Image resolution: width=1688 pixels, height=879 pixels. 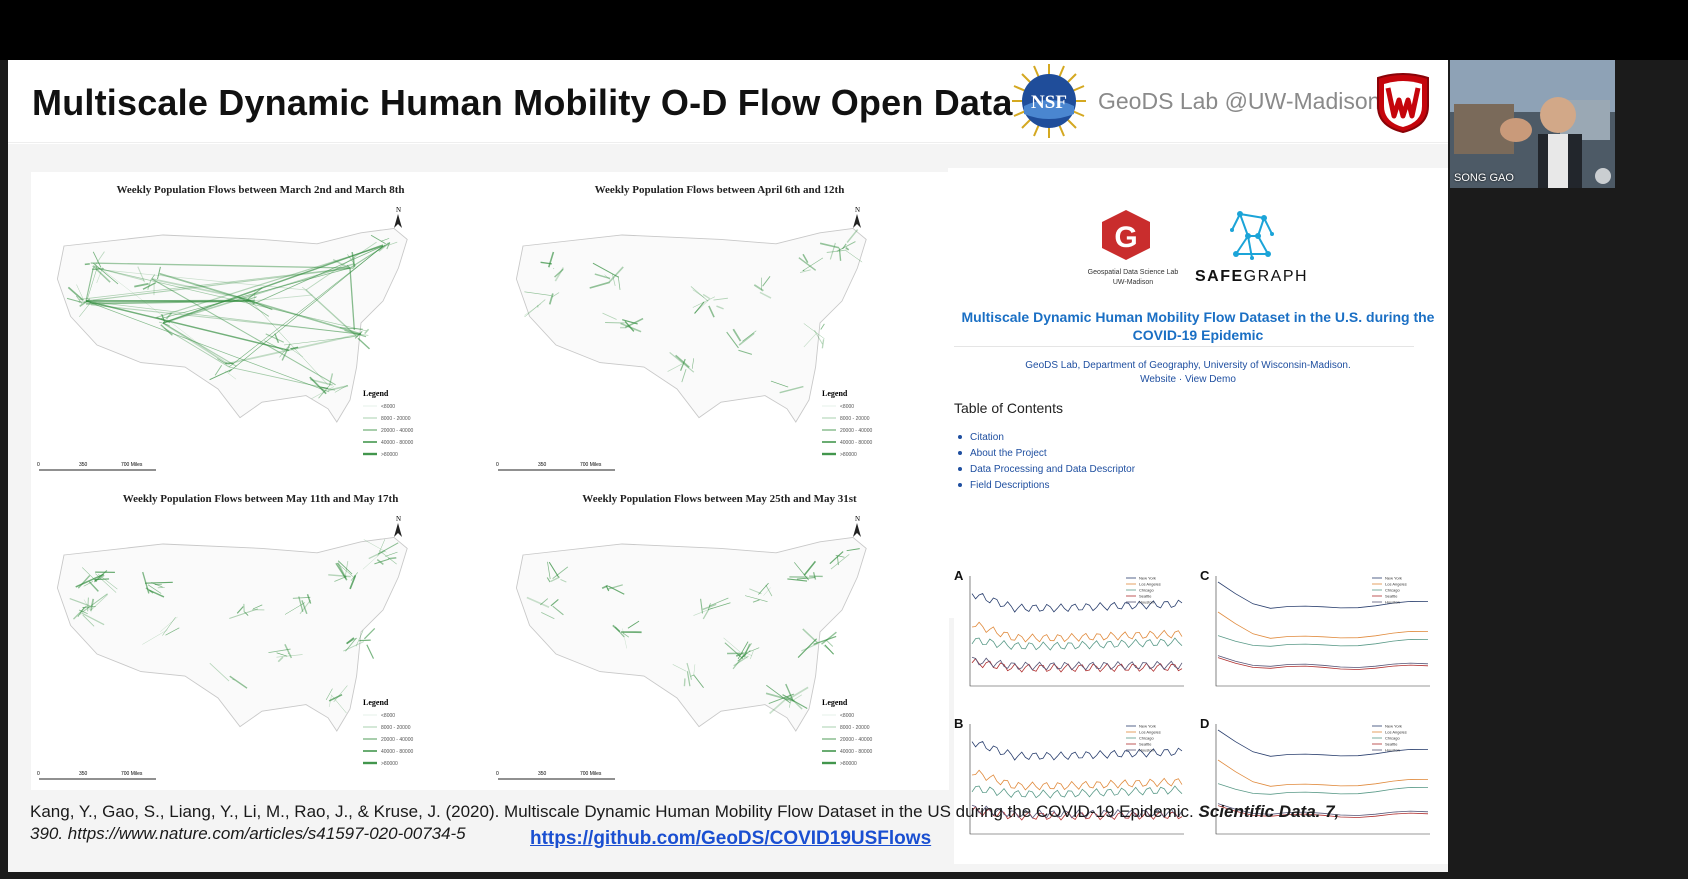 I want to click on toc-item-fields: Field Descriptions, so click(x=1046, y=486).